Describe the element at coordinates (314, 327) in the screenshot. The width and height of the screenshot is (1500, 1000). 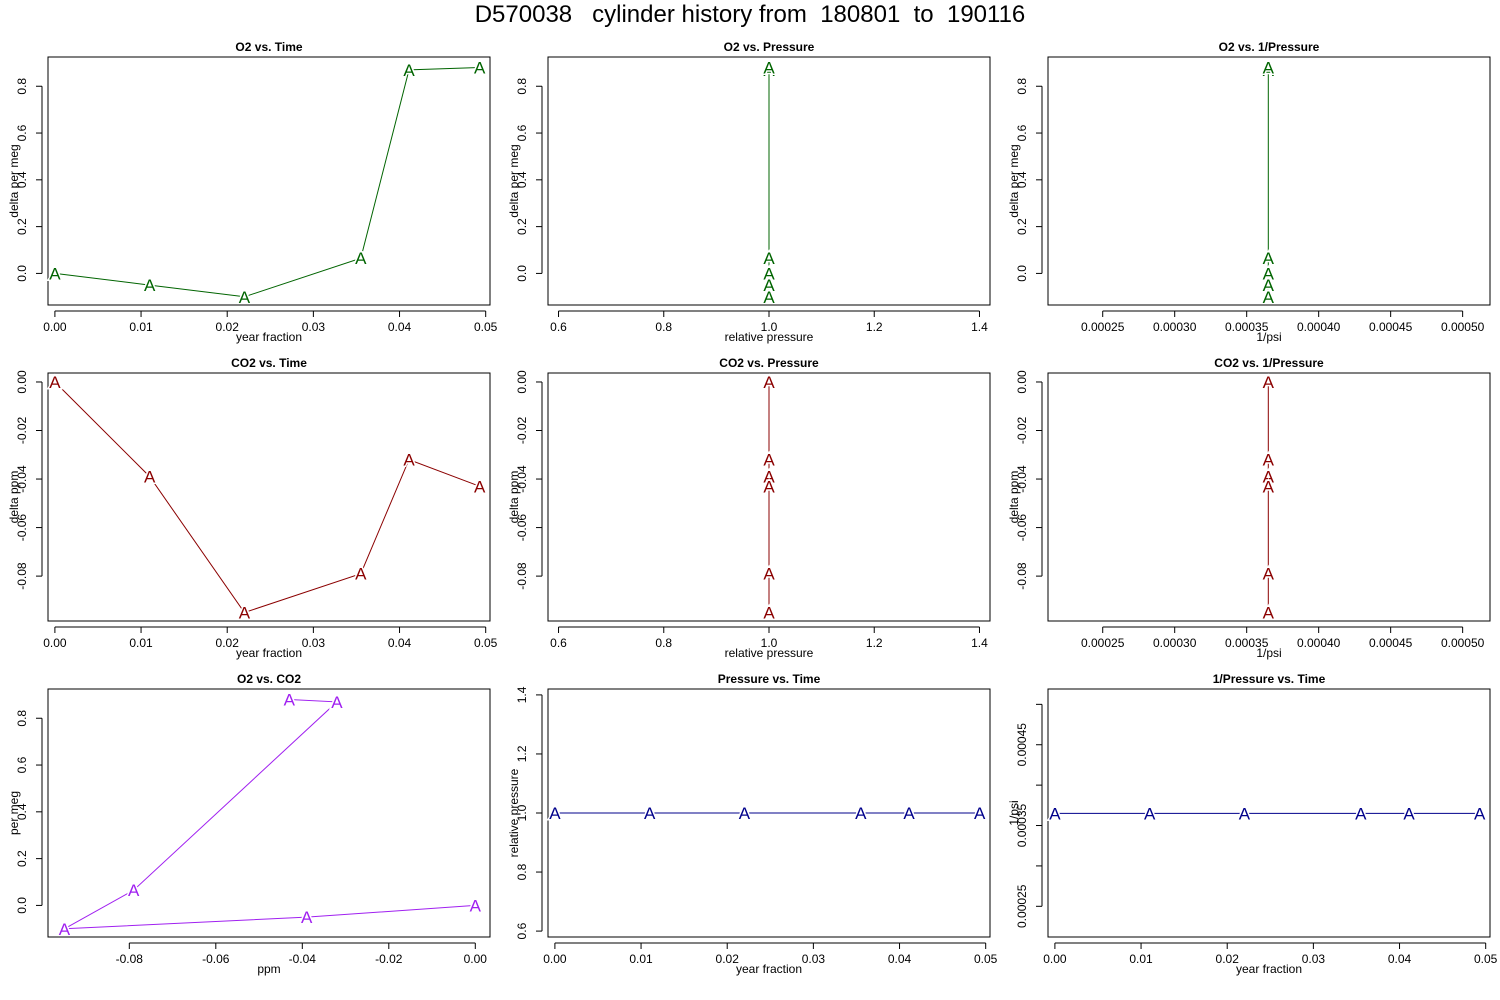
I see `x-tick-label: 0.03` at that location.